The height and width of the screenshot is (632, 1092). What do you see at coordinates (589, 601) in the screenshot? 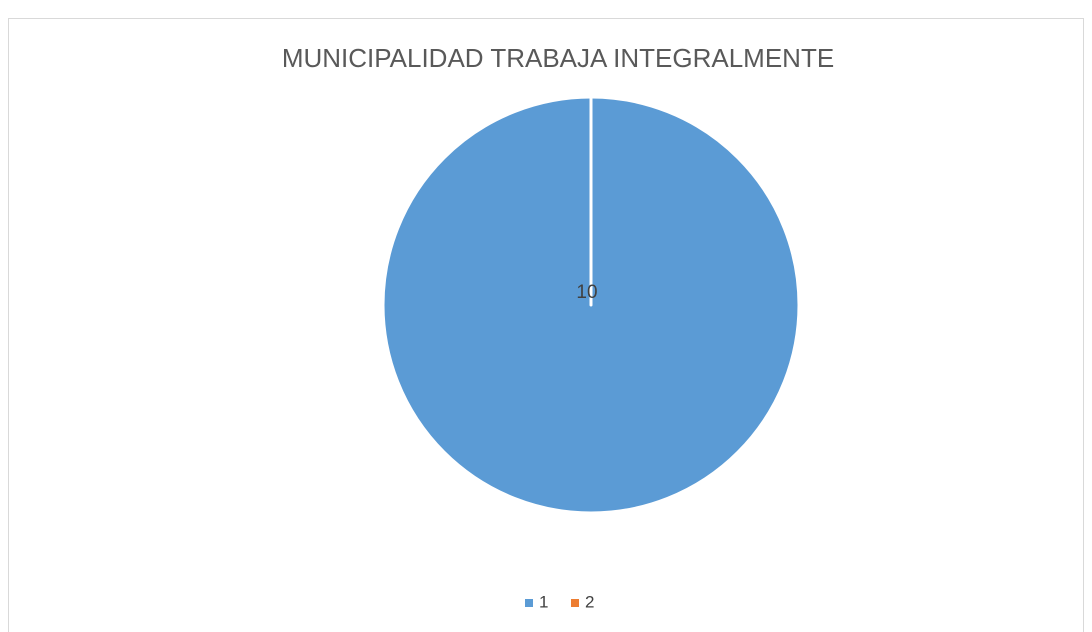
I see `legend-label: 2` at bounding box center [589, 601].